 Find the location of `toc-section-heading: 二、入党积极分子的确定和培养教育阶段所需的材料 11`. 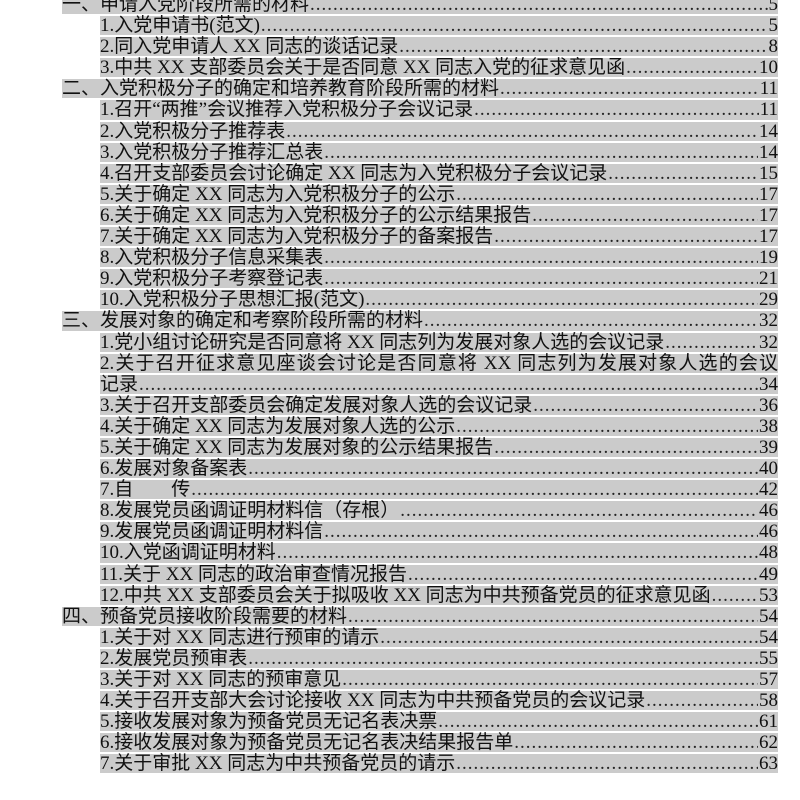

toc-section-heading: 二、入党积极分子的确定和培养教育阶段所需的材料 11 is located at coordinates (400, 88).